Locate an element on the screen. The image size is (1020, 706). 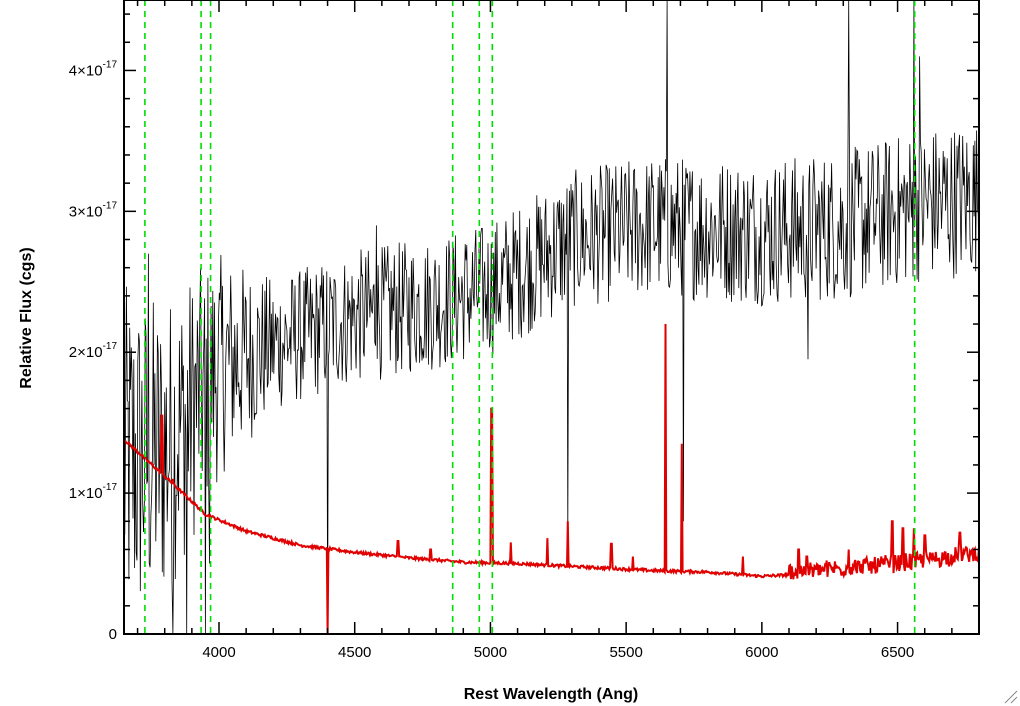
x-tick-label: 4000 is located at coordinates (218, 652).